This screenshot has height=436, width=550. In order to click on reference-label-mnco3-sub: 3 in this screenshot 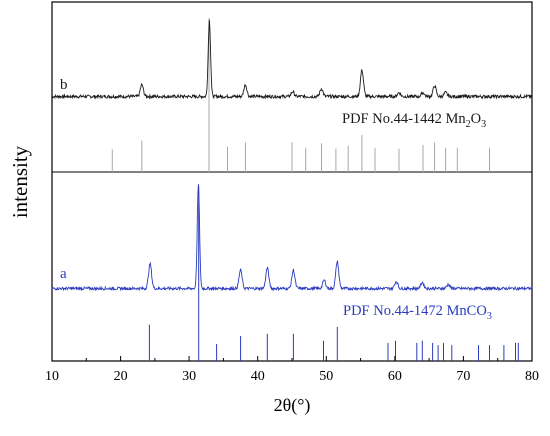, I will do `click(489, 316)`.